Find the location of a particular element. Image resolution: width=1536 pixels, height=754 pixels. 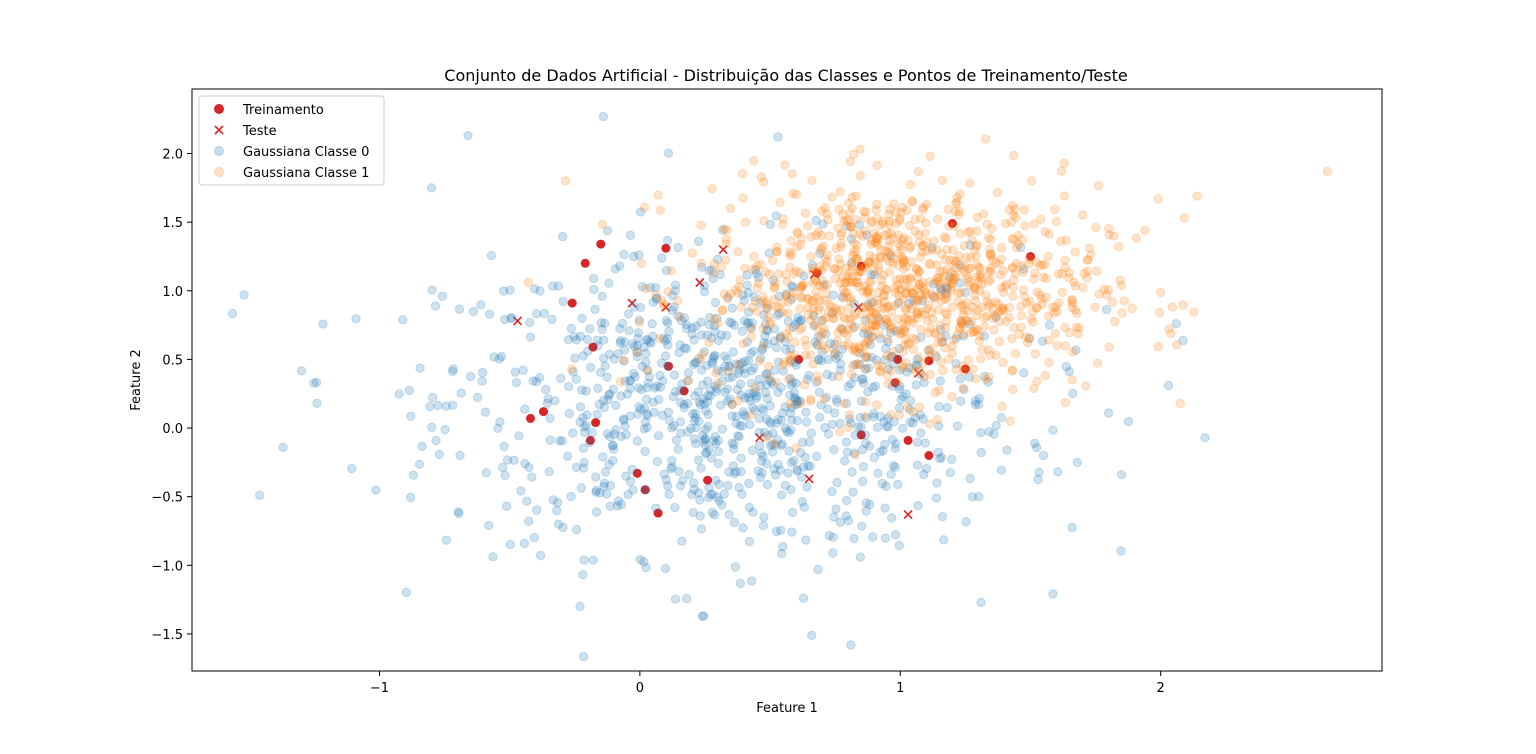

x-tick-label: 1 is located at coordinates (900, 688).